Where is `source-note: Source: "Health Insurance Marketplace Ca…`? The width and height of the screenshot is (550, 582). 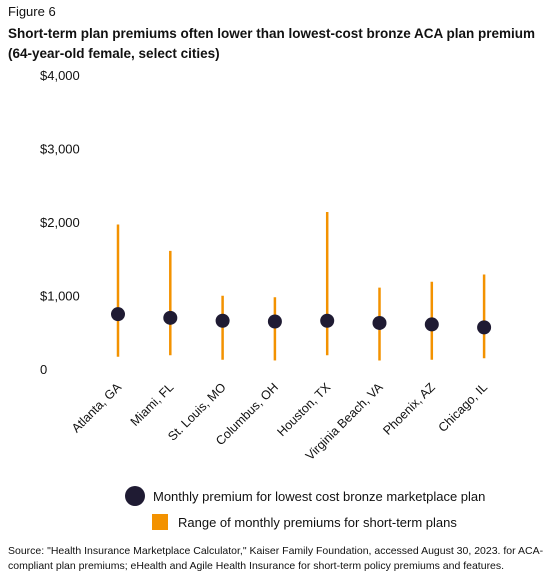
source-note: Source: "Health Insurance Marketplace Ca… is located at coordinates (276, 558).